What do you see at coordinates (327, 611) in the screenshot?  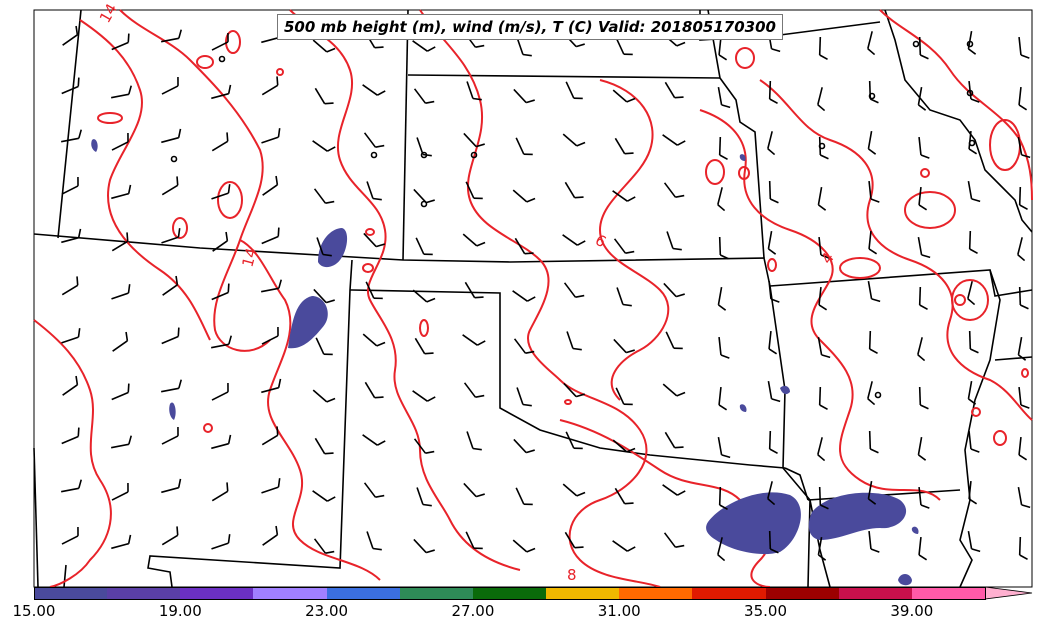 I see `colorbar-tick-label: 23.00` at bounding box center [327, 611].